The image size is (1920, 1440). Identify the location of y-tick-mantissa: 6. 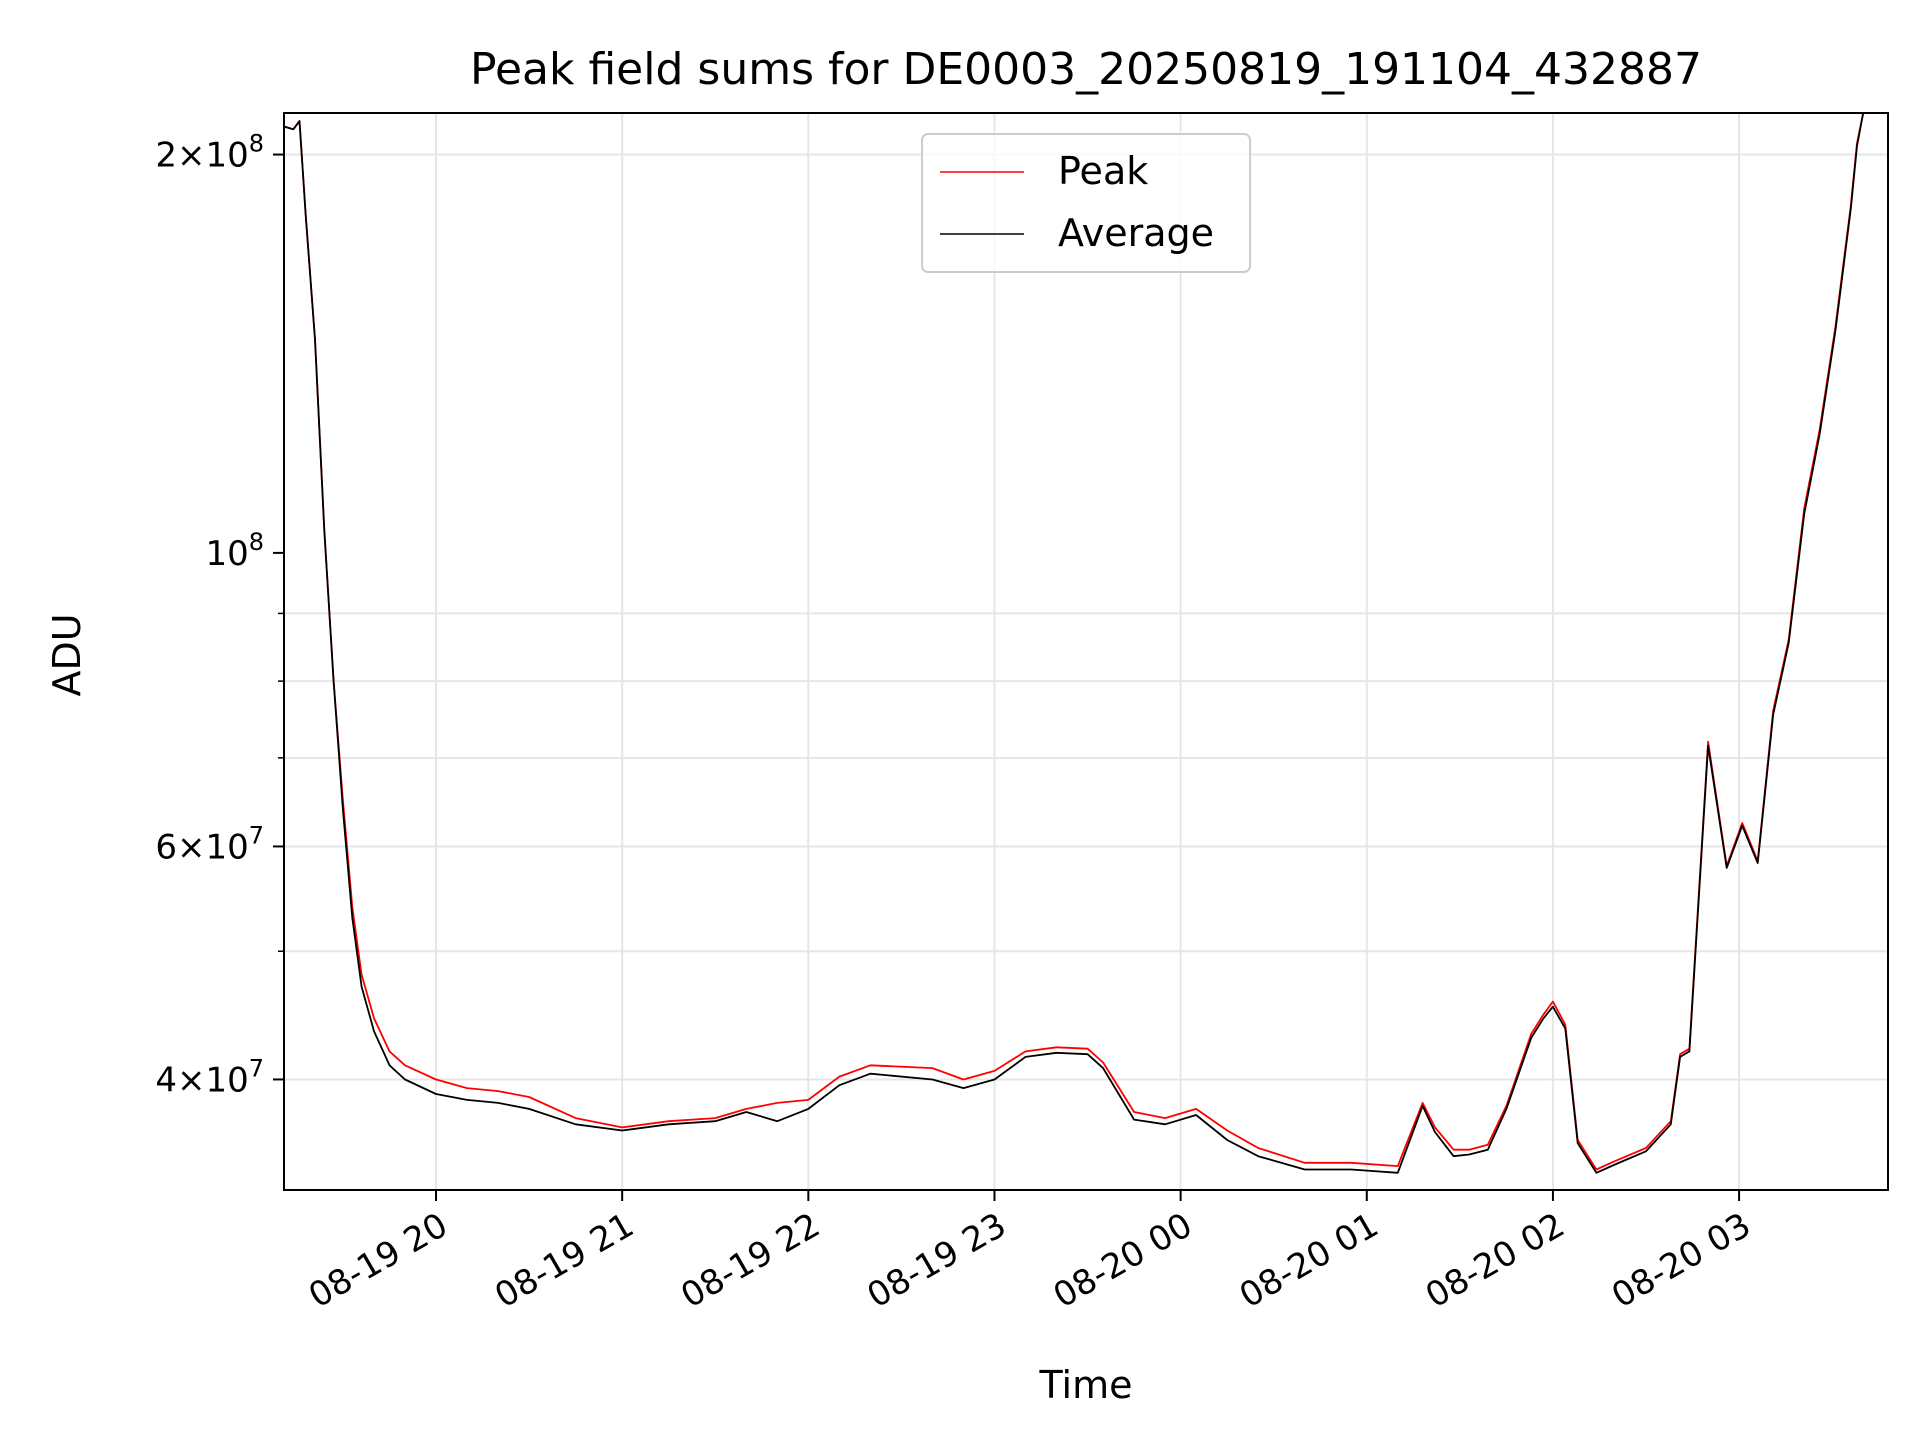
(166, 847).